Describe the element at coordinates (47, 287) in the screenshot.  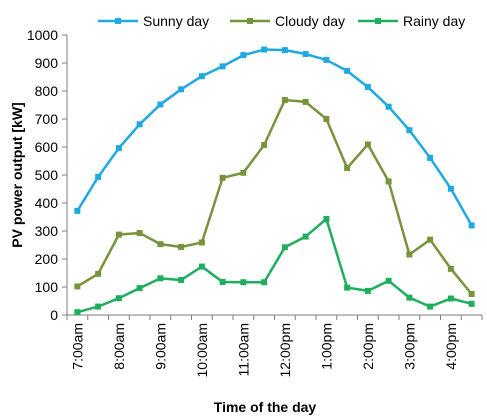
I see `y-tick-label: 100` at that location.